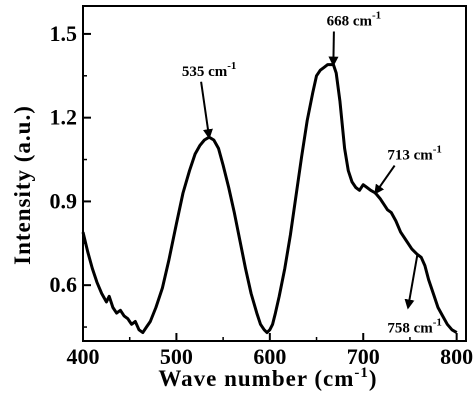 The height and width of the screenshot is (400, 474). Describe the element at coordinates (64, 200) in the screenshot. I see `y-tick-label-0.9: 0.9` at that location.